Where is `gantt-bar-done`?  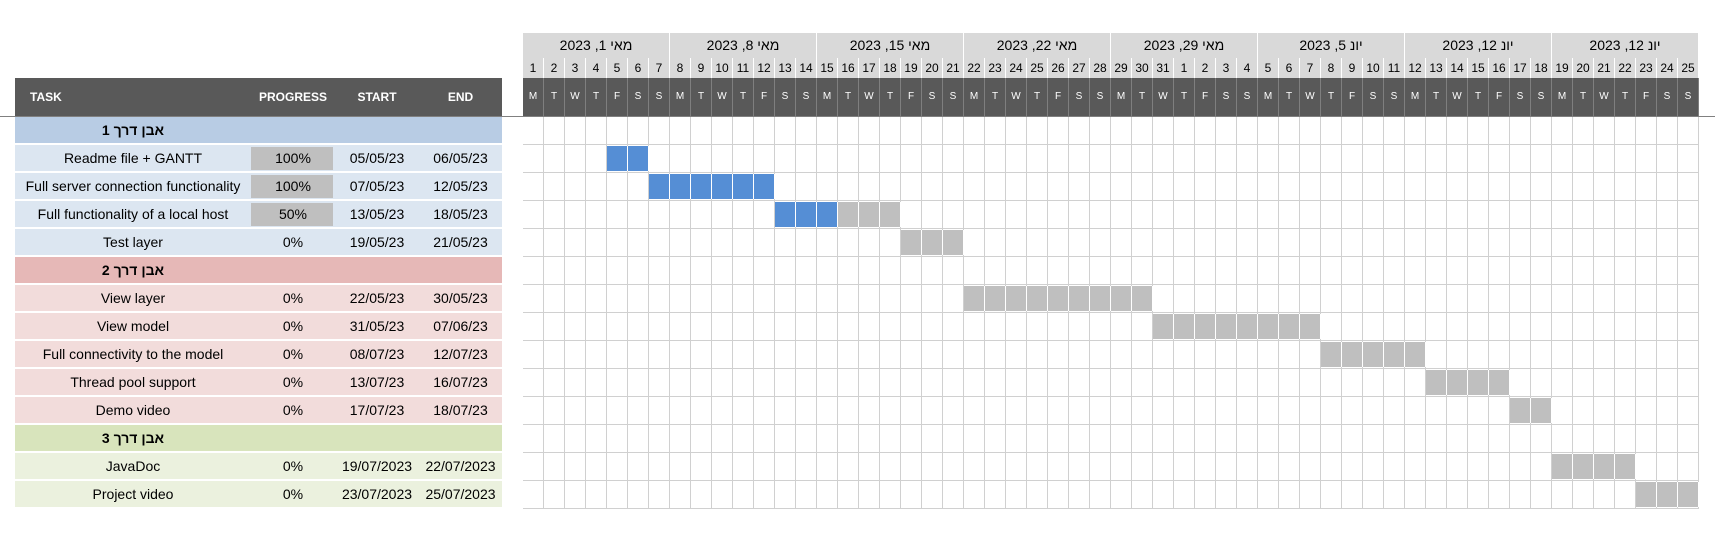 gantt-bar-done is located at coordinates (743, 186).